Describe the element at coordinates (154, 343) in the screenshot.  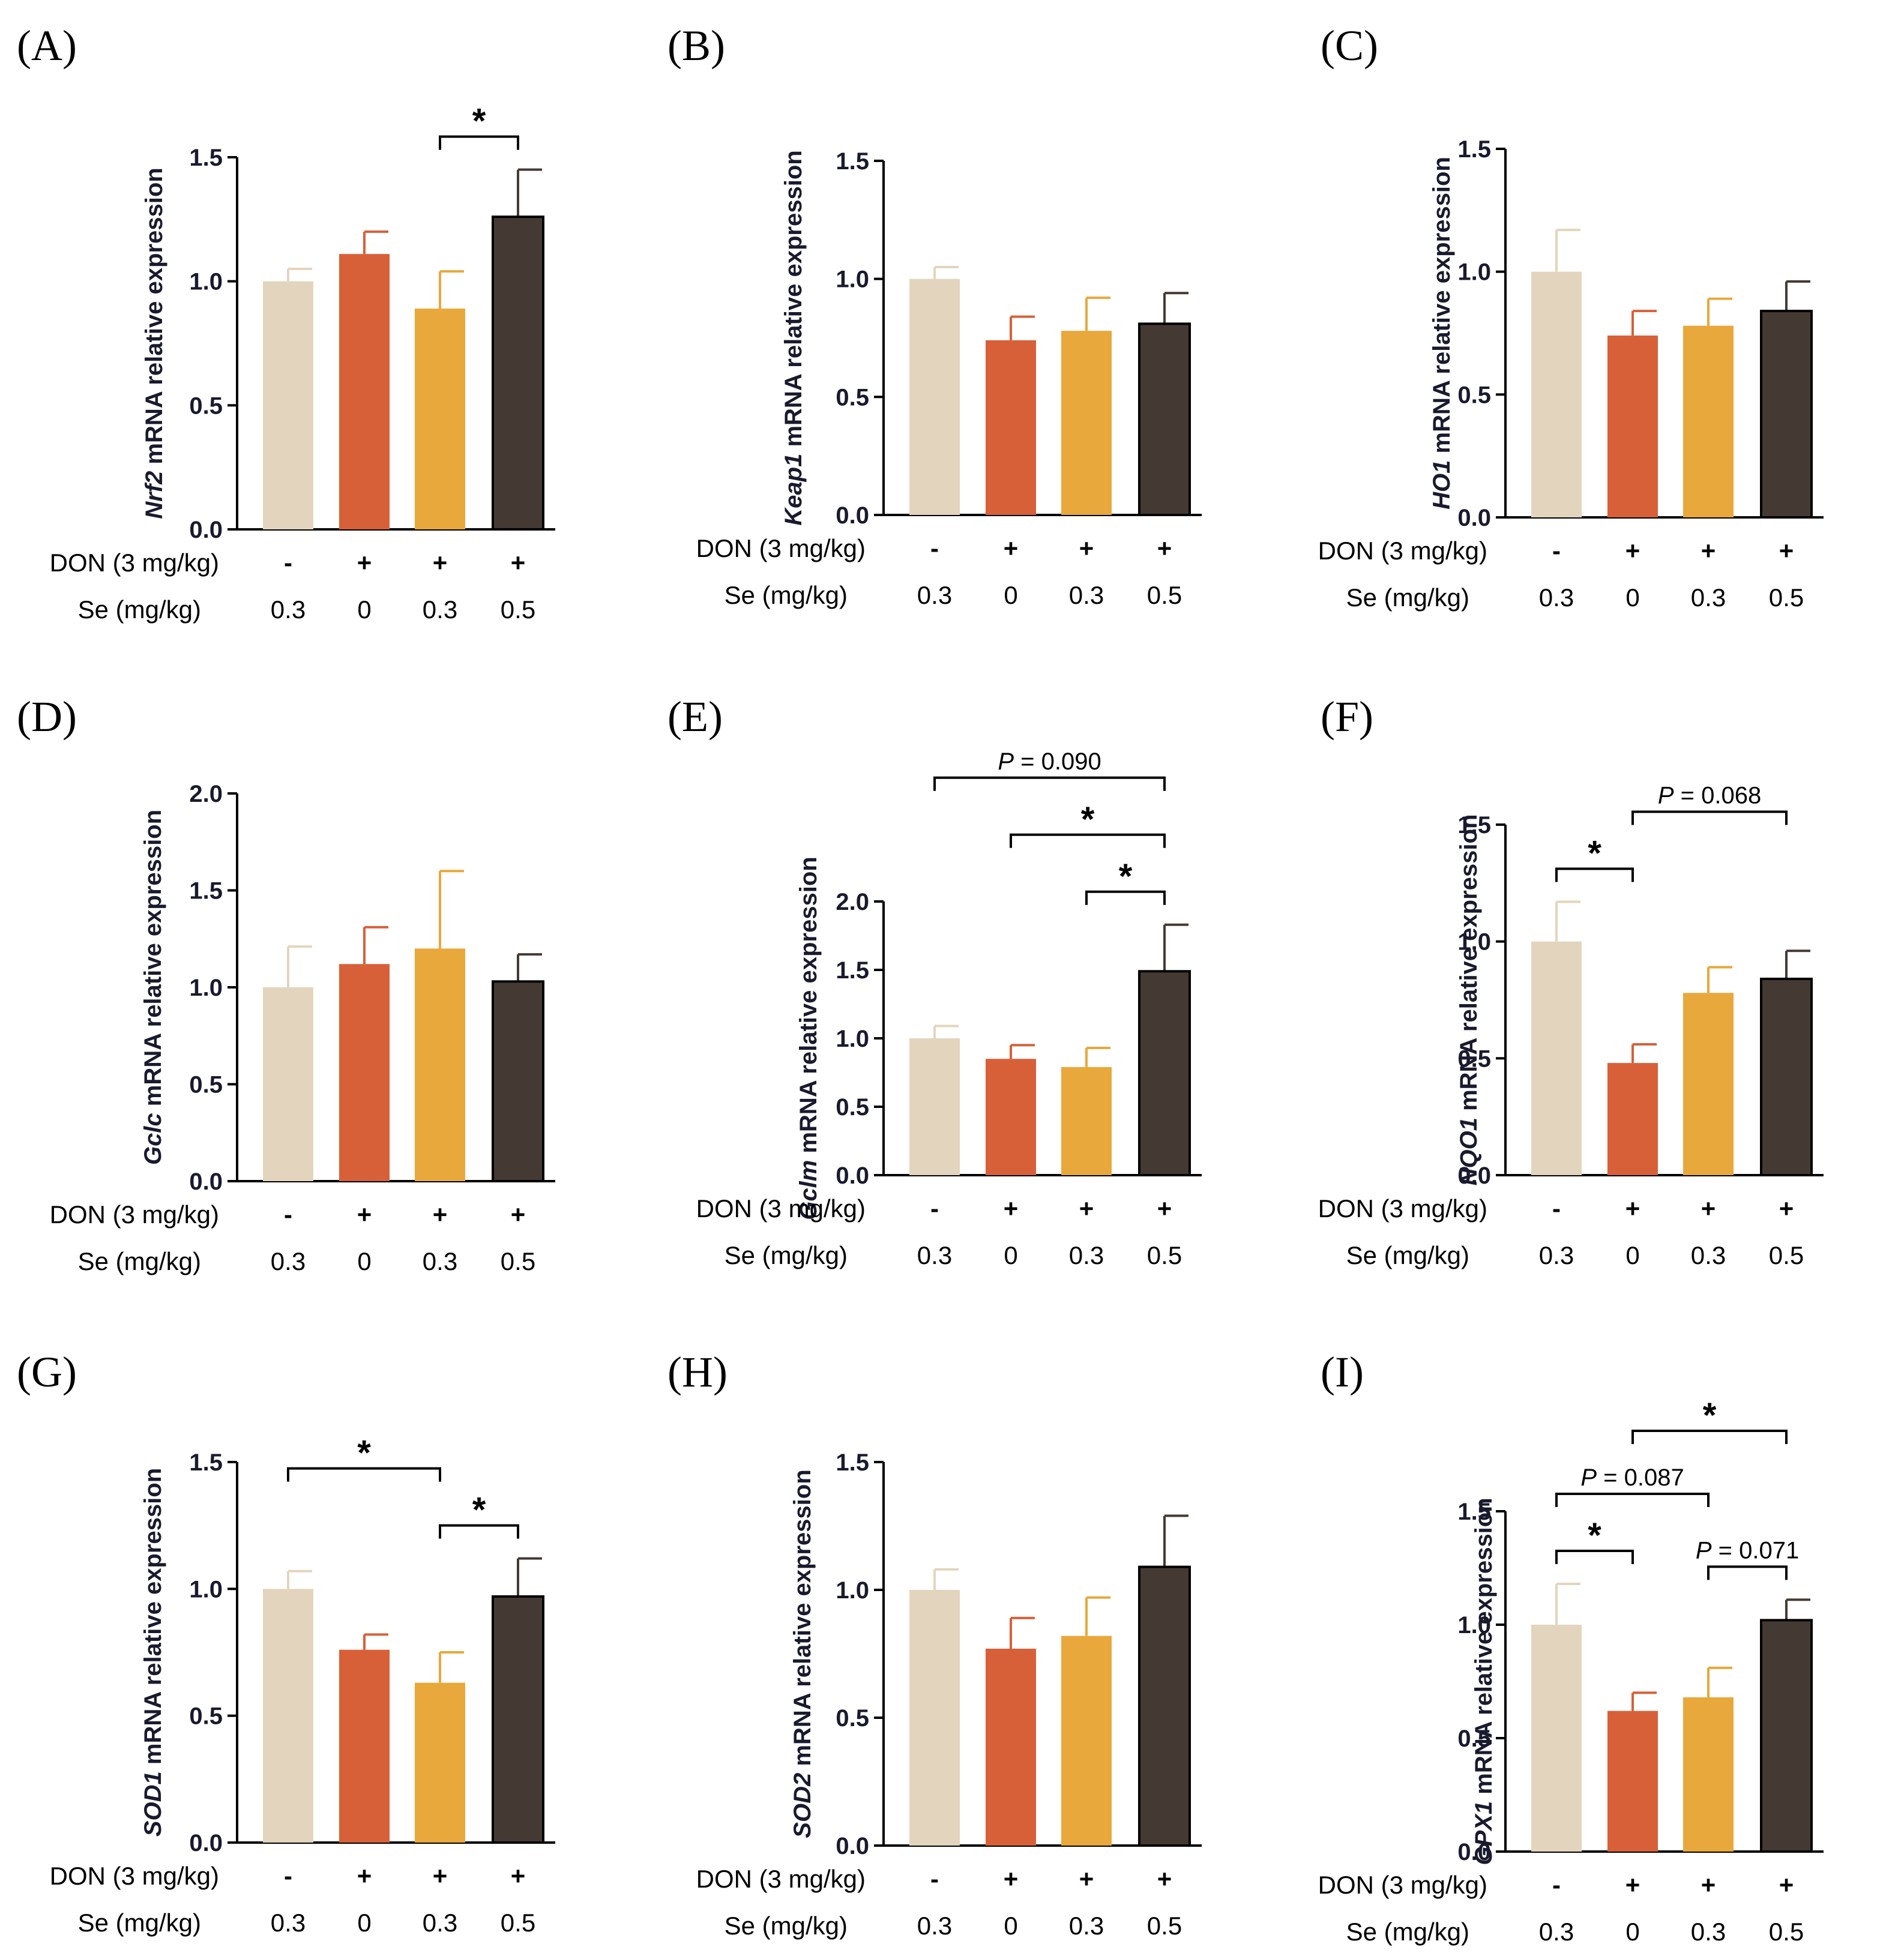
I see `y-axis-label: Nrf2 mRNA relative expression` at that location.